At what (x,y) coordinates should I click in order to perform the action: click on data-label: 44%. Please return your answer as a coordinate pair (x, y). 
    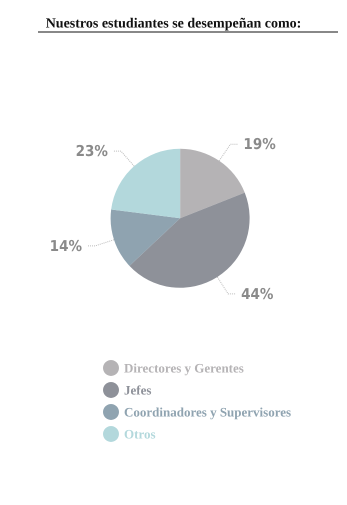
    Looking at the image, I should click on (257, 293).